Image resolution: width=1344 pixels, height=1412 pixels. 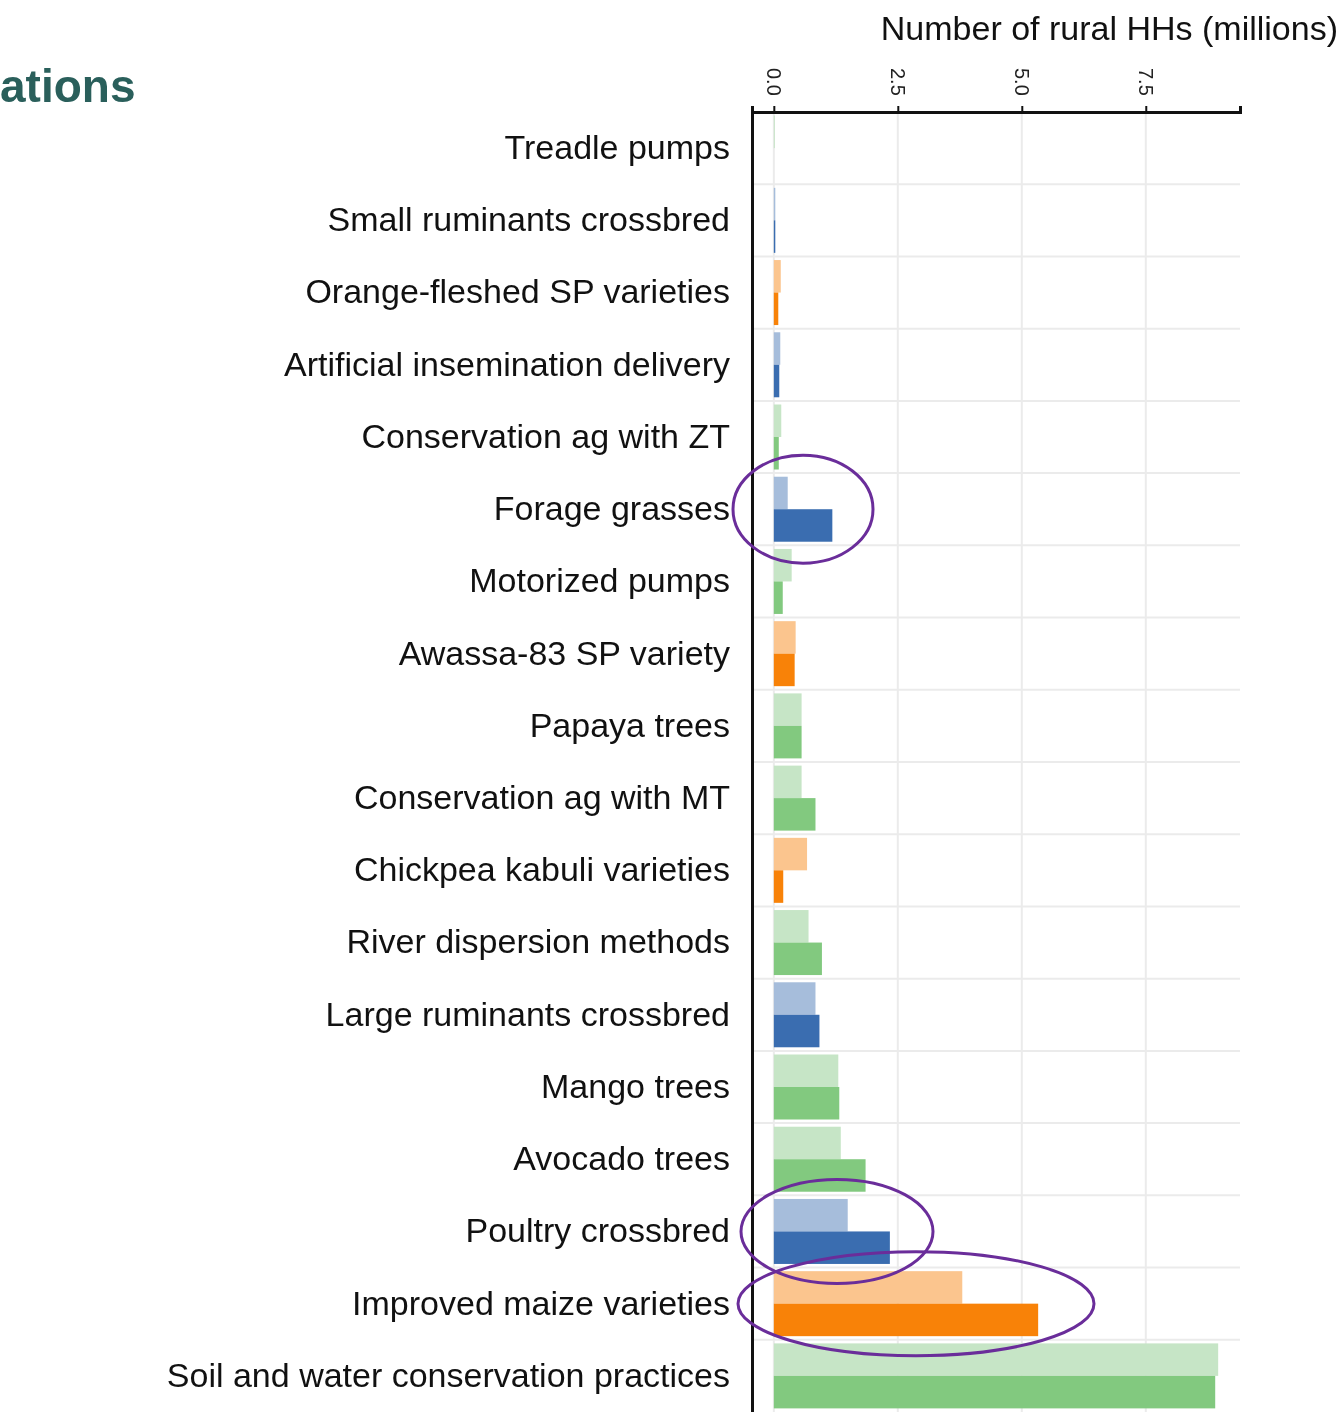 What do you see at coordinates (1022, 82) in the screenshot?
I see `x-tick-label: 5.0` at bounding box center [1022, 82].